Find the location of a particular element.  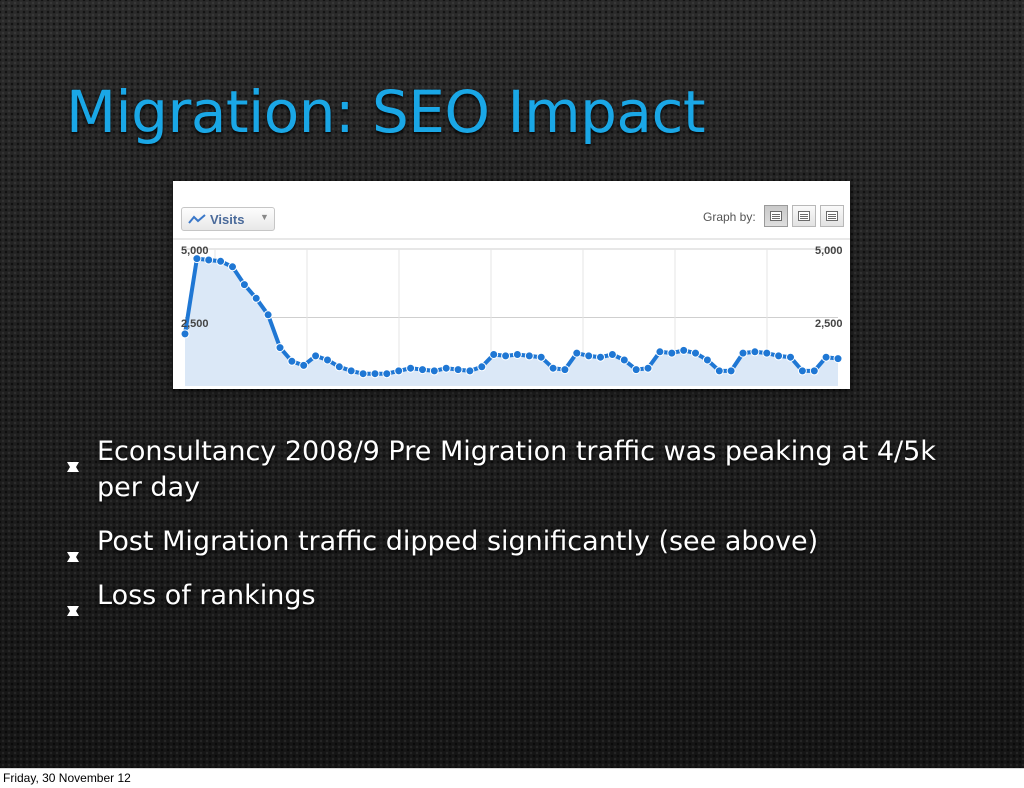

footer-bar: Friday, 30 November 12 is located at coordinates (512, 778).